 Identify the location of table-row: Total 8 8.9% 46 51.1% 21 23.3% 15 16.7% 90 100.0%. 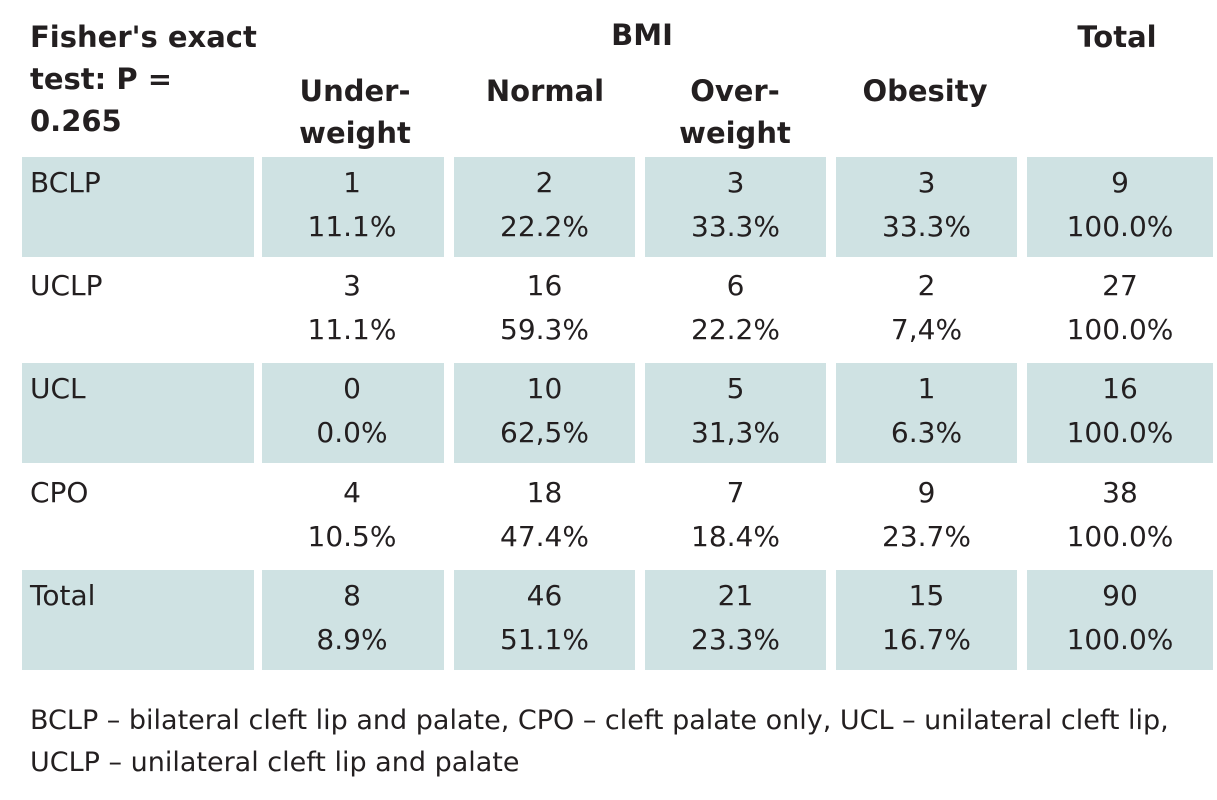
(608, 620).